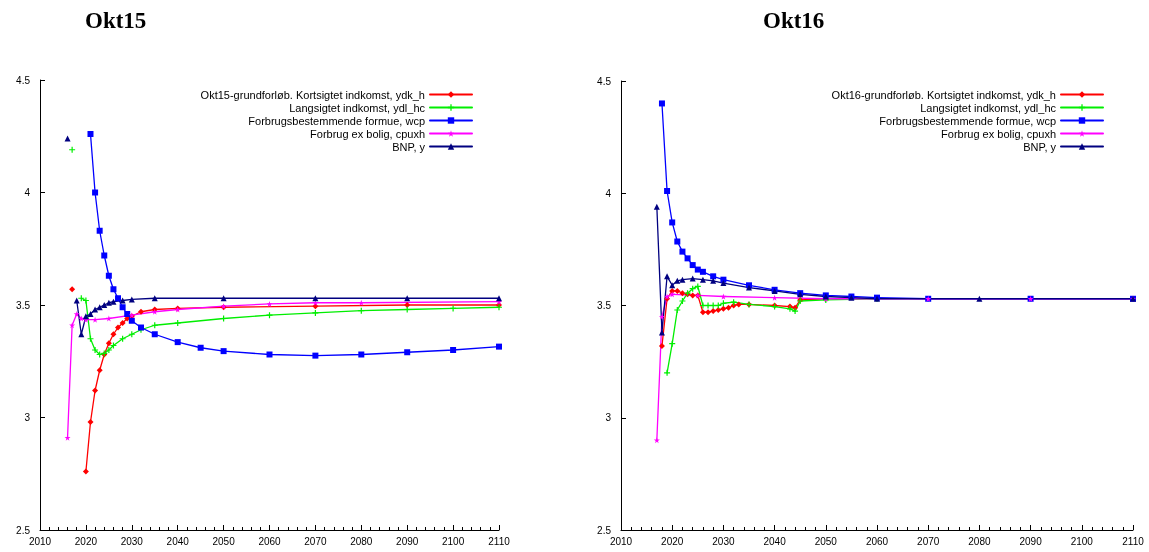  I want to click on legend-label: Okt15-grundforløb. Kortsigtet indkomst, ydk_h, so click(312, 94).